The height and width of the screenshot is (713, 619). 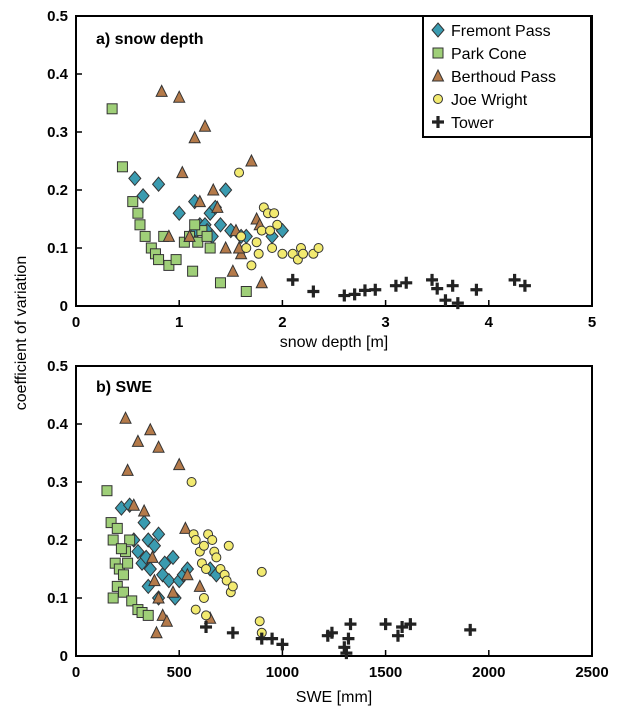 I want to click on y-tick-label-b: 0.5, so click(x=57, y=366).